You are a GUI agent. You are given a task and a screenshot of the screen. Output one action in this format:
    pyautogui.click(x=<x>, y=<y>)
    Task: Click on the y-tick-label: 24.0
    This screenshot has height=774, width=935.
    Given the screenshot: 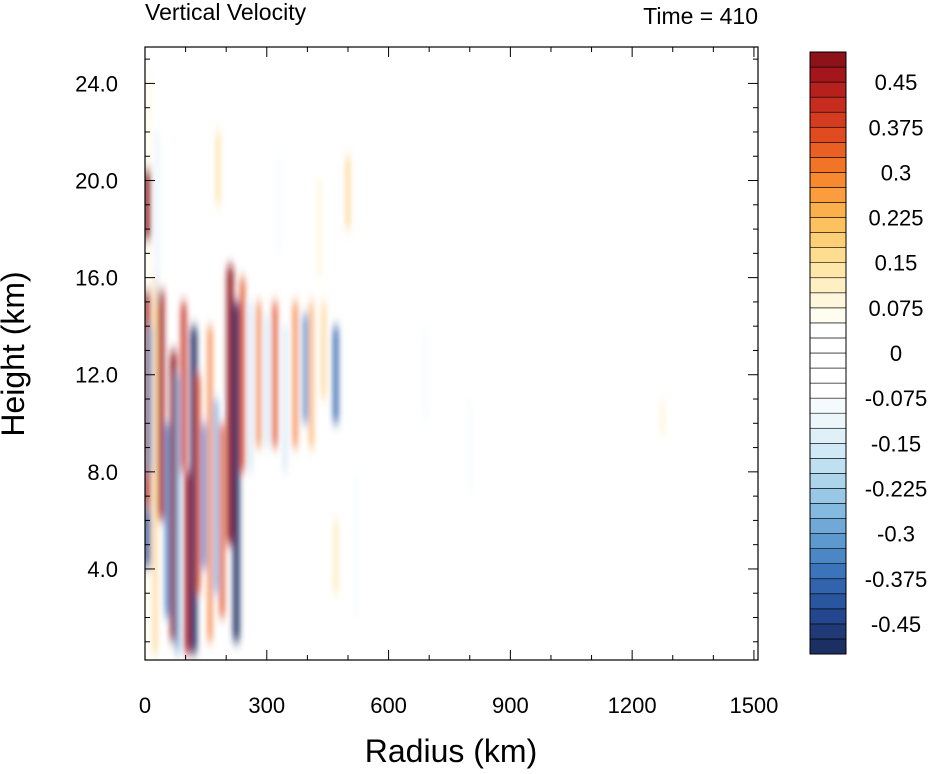 What is the action you would take?
    pyautogui.click(x=96, y=83)
    